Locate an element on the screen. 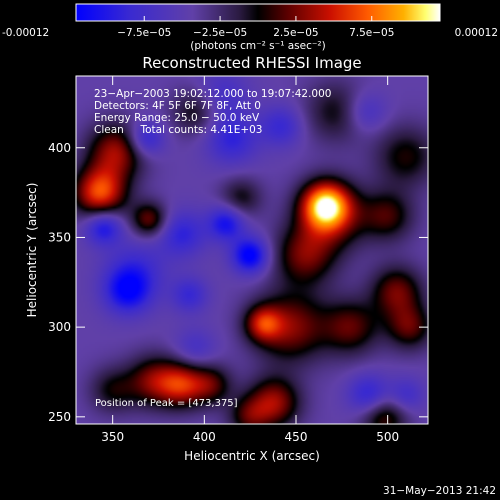 This screenshot has height=500, width=500. colorbar-tick-label: −7.5e−05 is located at coordinates (144, 33).